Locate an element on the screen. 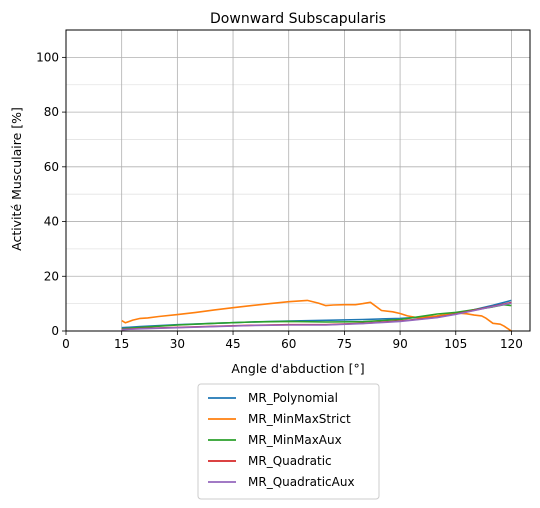  legend-entry-label: MR_QuadraticAux is located at coordinates (301, 482).